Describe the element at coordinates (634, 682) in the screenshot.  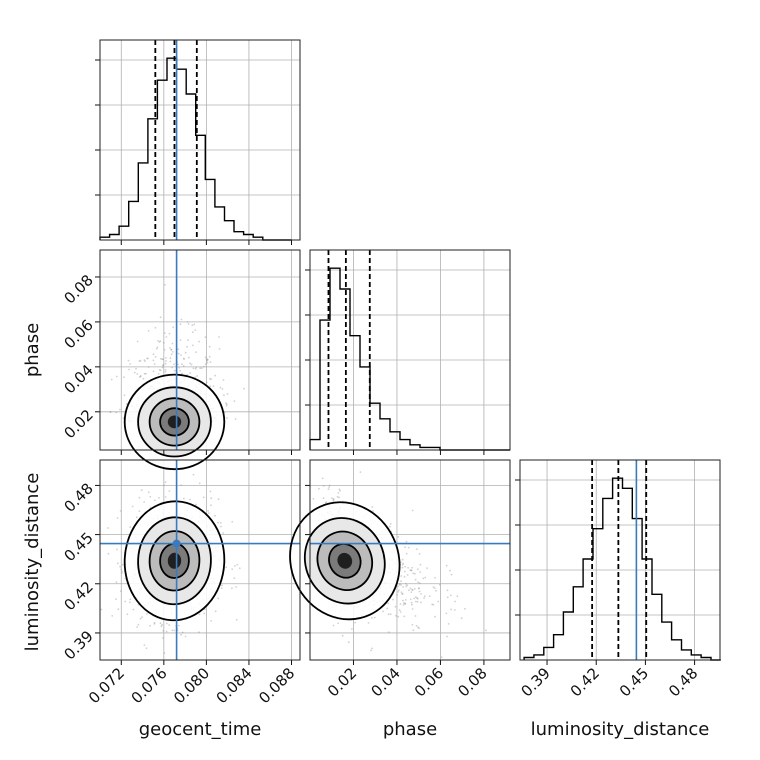
I see `xtick-label-luminosity-distance-2: 0.45` at that location.